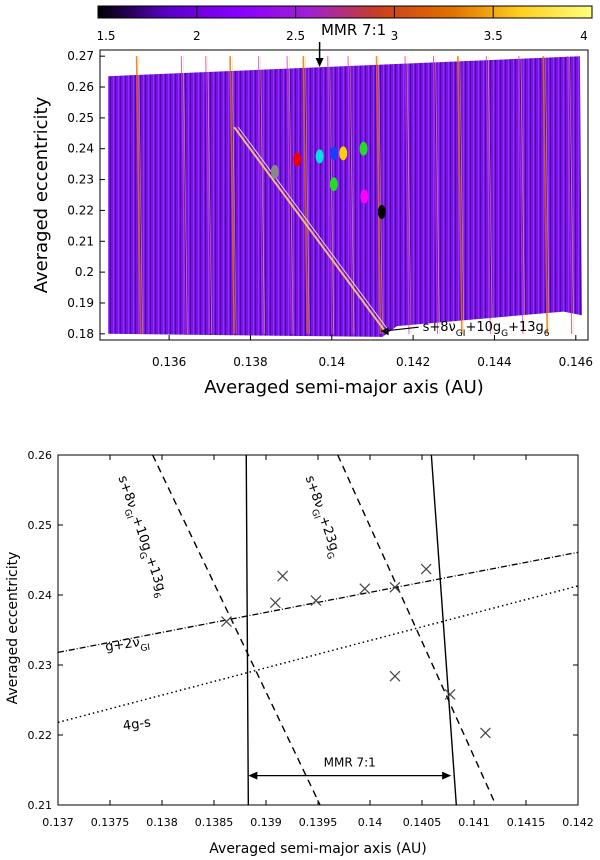 This screenshot has height=860, width=600. What do you see at coordinates (105, 36) in the screenshot?
I see `colorbar-tick-label: 1.5` at bounding box center [105, 36].